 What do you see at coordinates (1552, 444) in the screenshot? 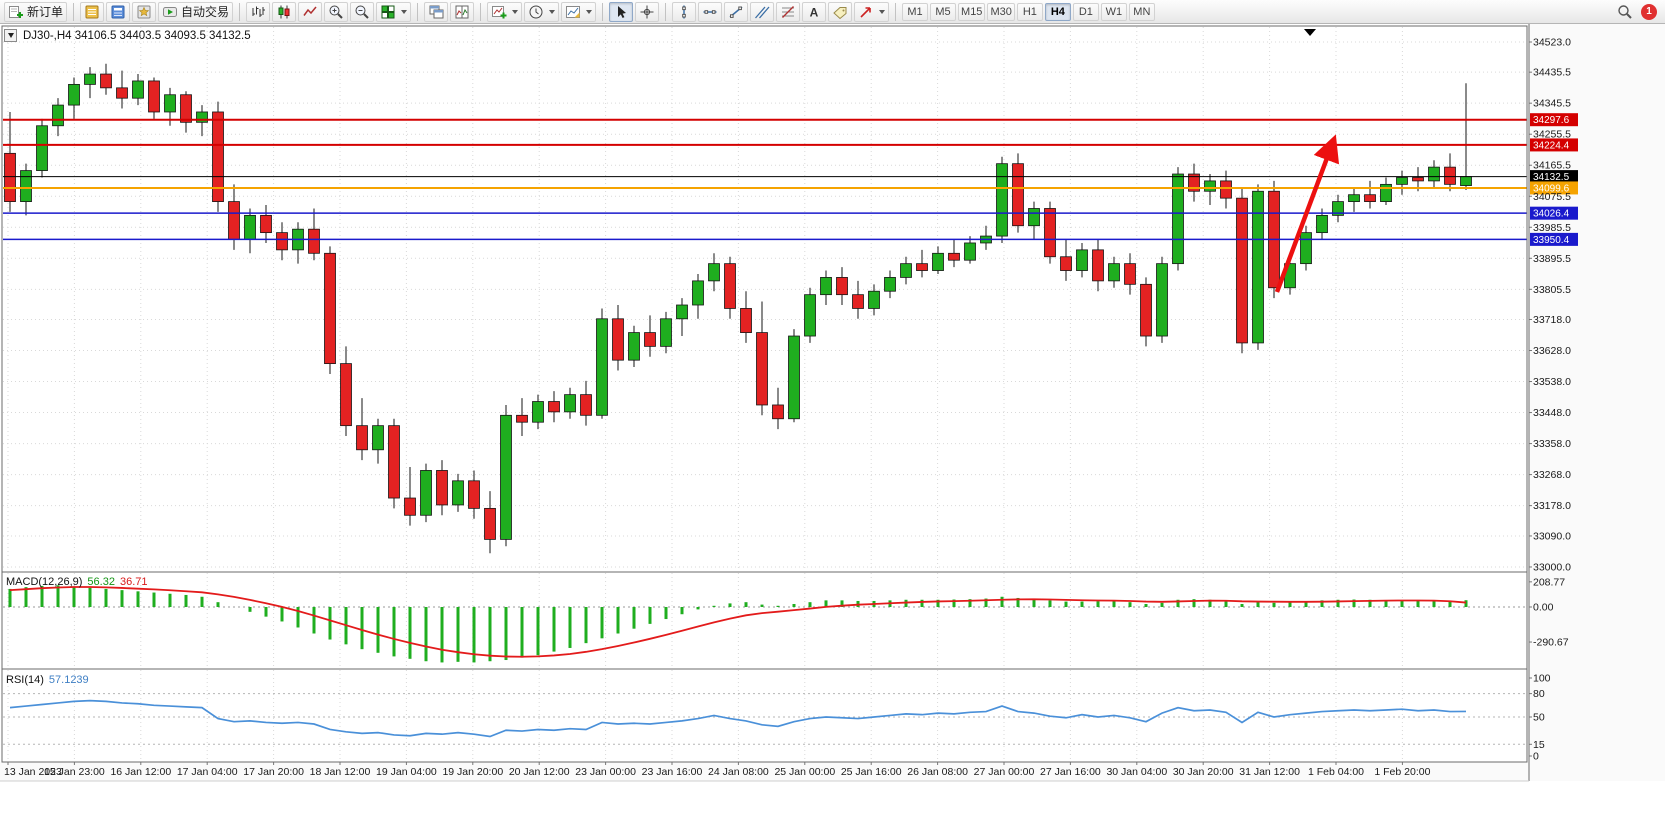
I see `price-axis-label: 33358.0` at bounding box center [1552, 444].